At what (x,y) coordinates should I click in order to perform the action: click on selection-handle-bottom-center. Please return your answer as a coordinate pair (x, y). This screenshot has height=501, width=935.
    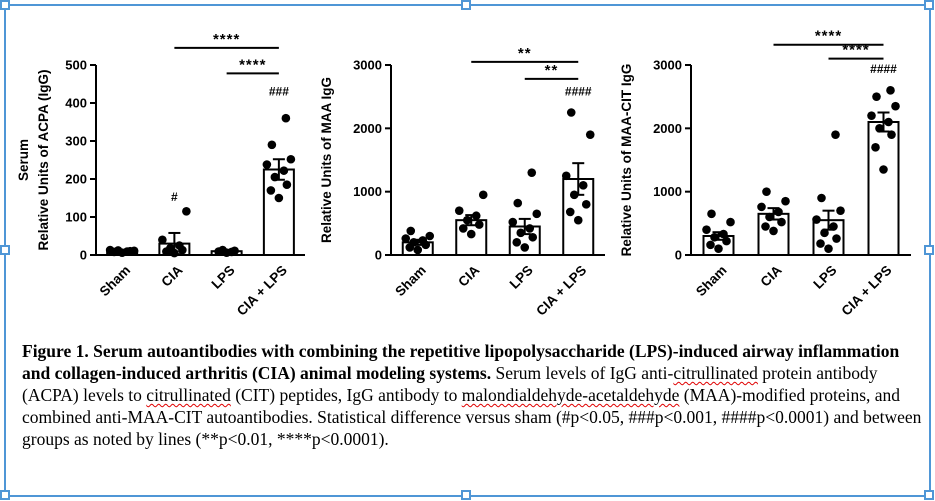
    Looking at the image, I should click on (466, 495).